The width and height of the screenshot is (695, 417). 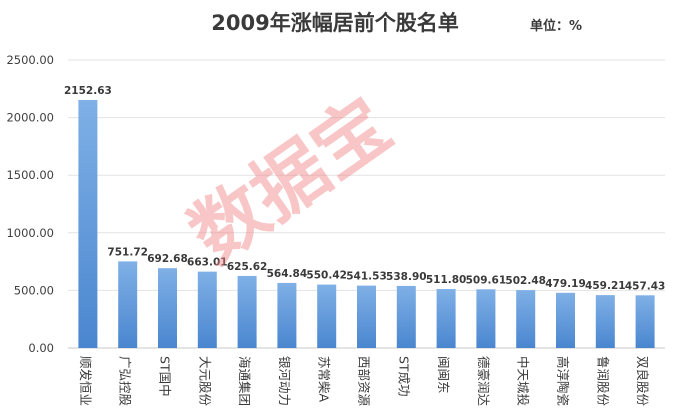 I want to click on value-label: 459.21, so click(x=605, y=286).